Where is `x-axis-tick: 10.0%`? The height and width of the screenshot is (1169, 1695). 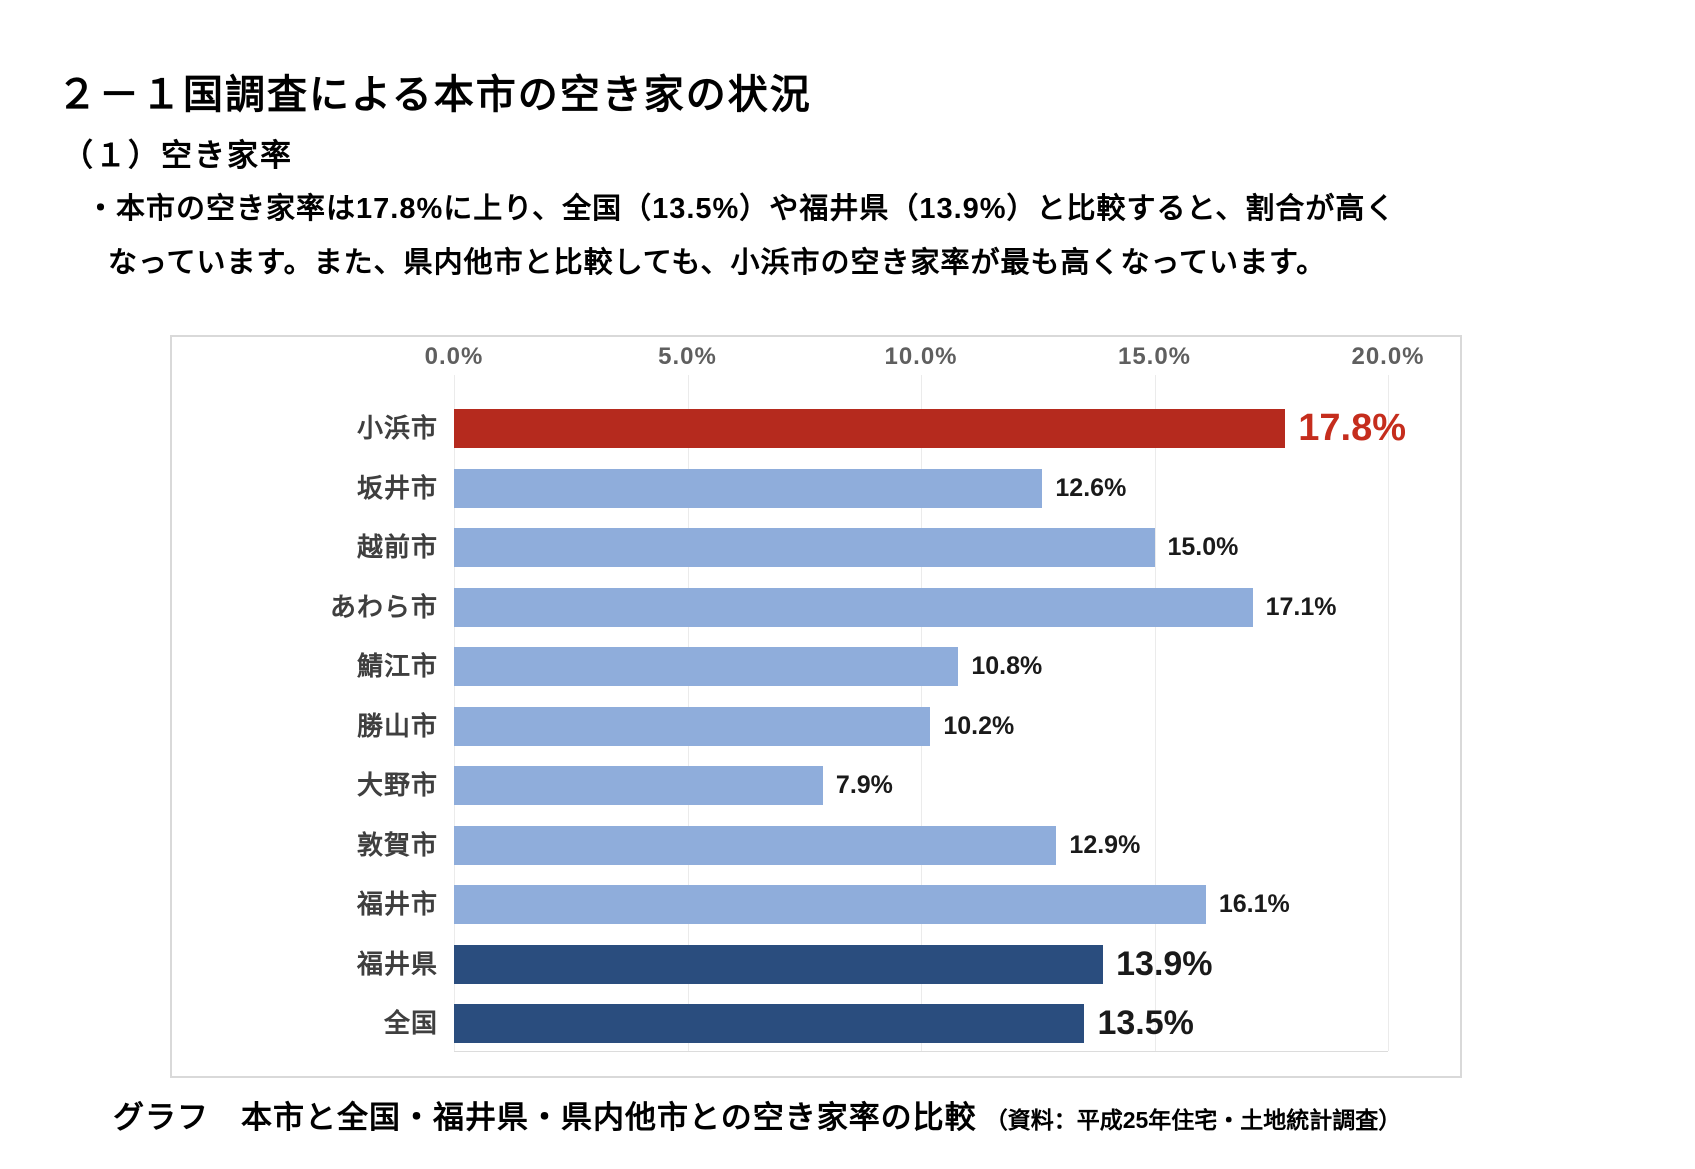 x-axis-tick: 10.0% is located at coordinates (921, 356).